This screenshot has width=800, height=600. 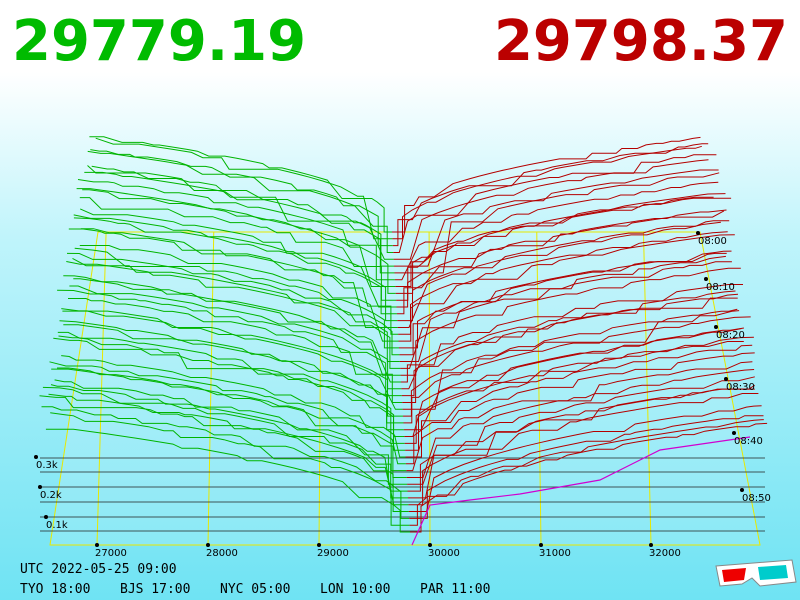 I want to click on ask-depth-latest, so click(x=581, y=491).